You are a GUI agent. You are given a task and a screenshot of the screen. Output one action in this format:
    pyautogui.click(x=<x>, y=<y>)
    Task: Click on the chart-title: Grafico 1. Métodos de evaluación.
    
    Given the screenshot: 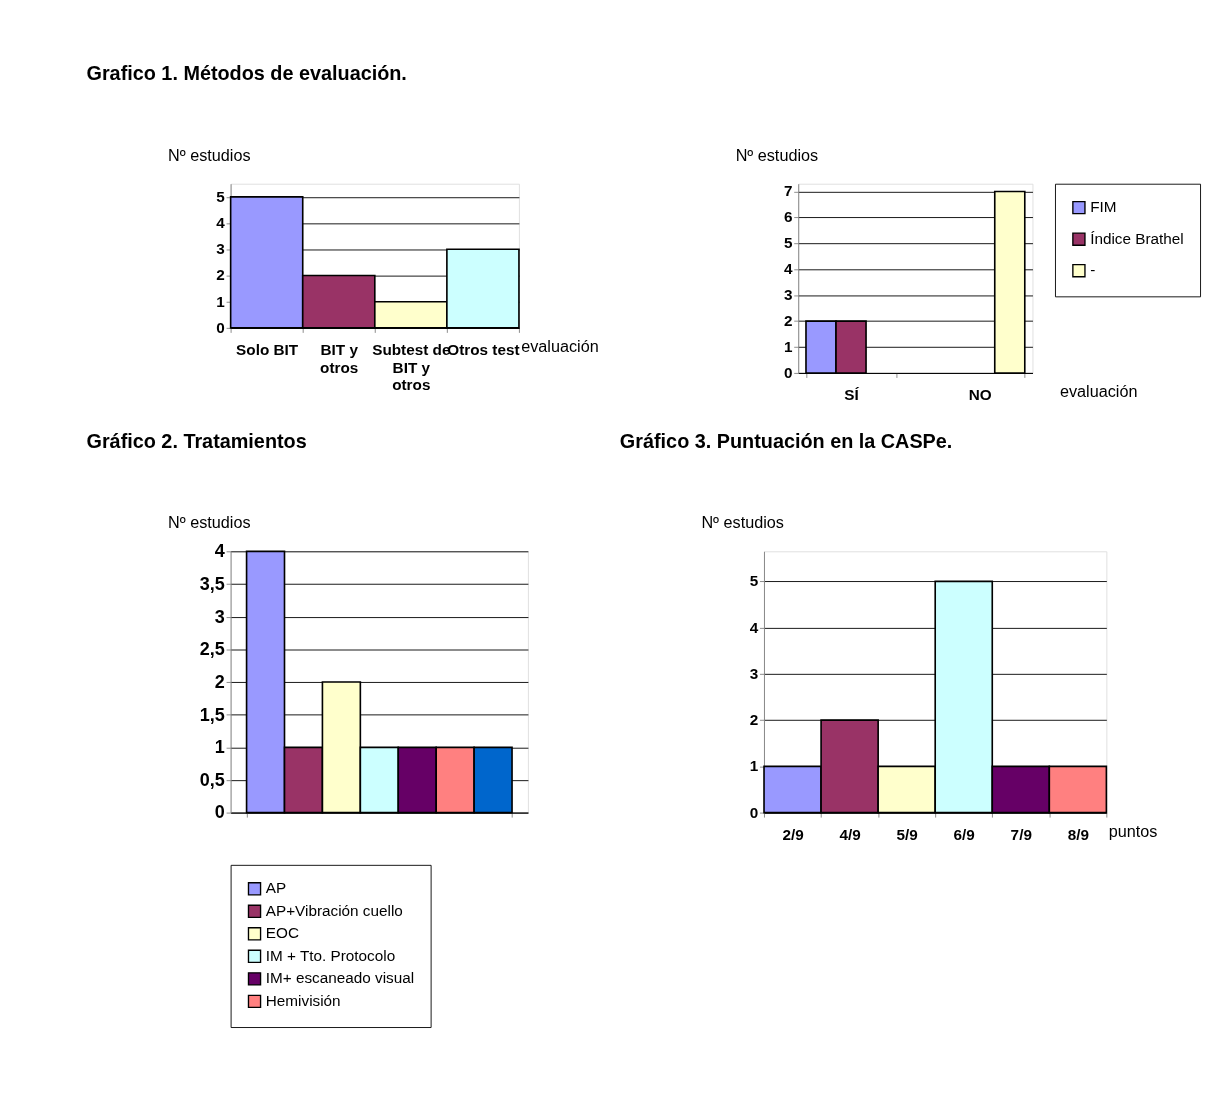 What is the action you would take?
    pyautogui.click(x=246, y=73)
    